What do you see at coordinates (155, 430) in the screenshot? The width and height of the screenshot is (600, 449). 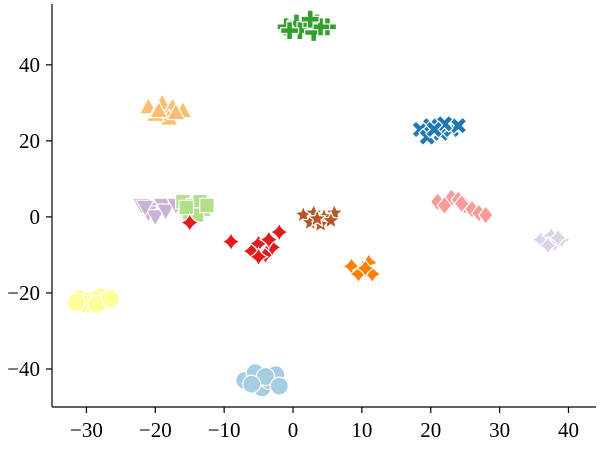 I see `x-tick-label: −20` at bounding box center [155, 430].